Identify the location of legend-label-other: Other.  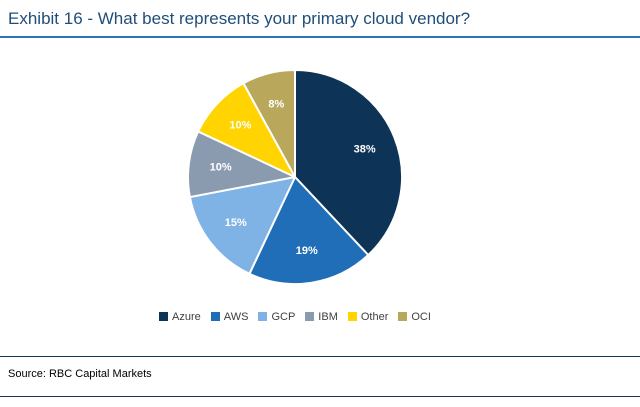
(374, 316).